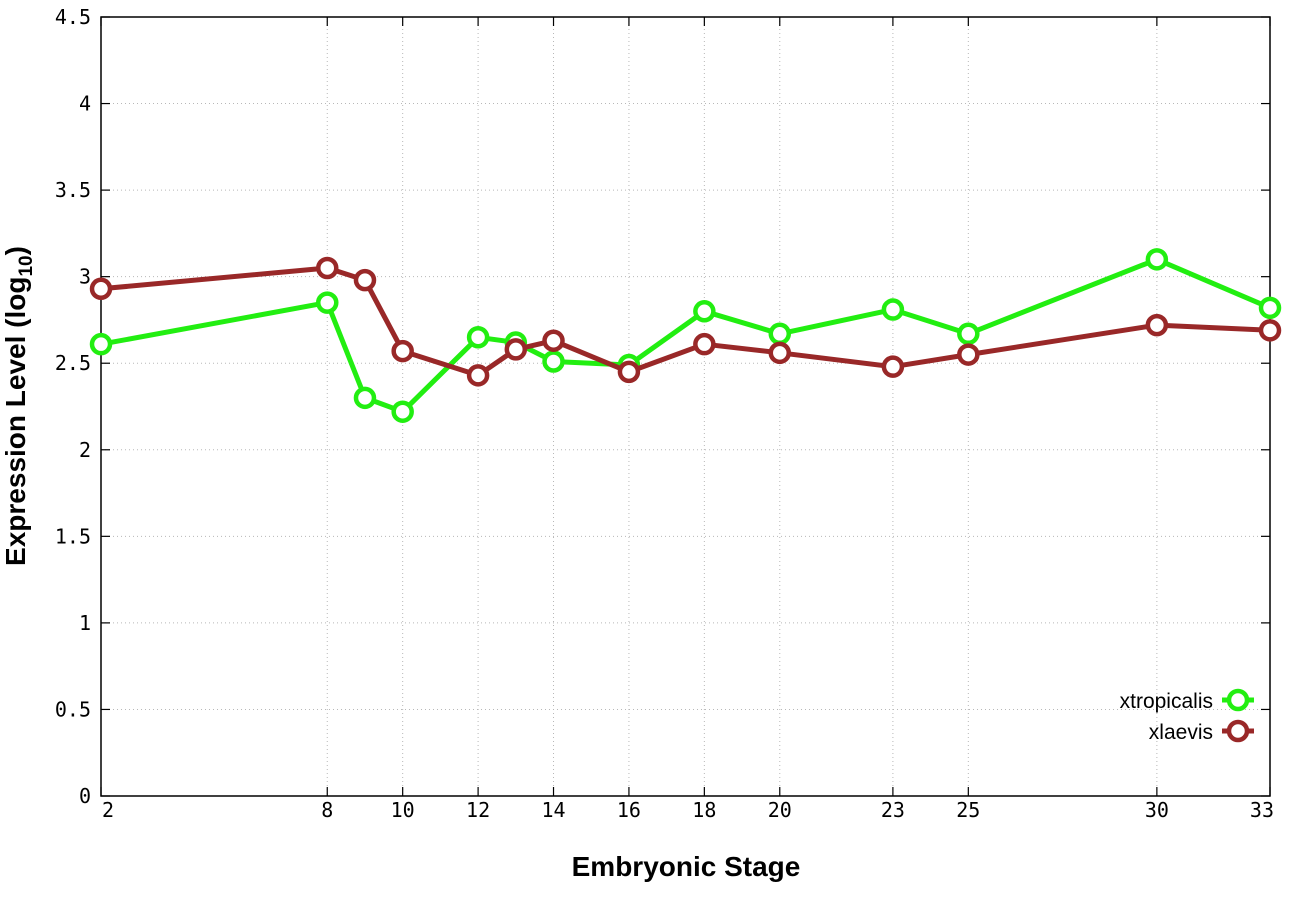 The width and height of the screenshot is (1296, 907). Describe the element at coordinates (85, 104) in the screenshot. I see `y-tick-label: 4` at that location.